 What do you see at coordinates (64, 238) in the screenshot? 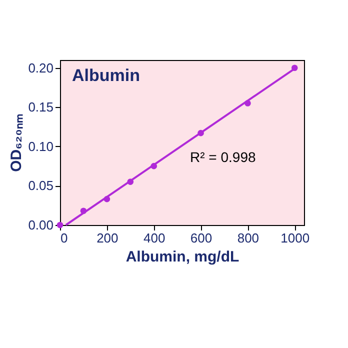
I see `x-tick-label: 0` at bounding box center [64, 238].